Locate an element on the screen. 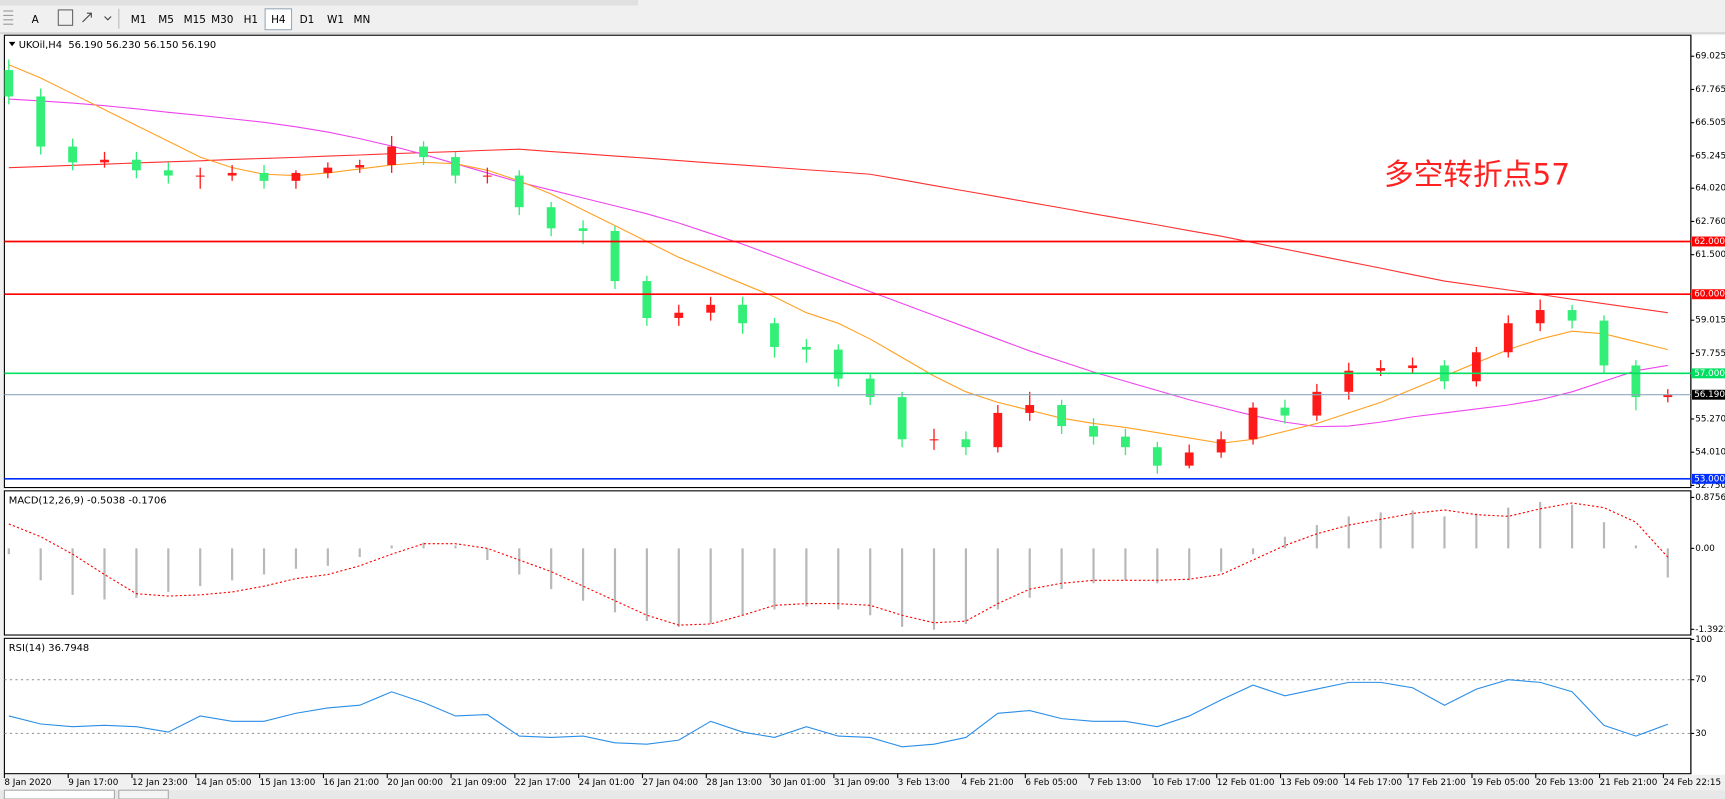 Image resolution: width=1725 pixels, height=799 pixels. x-tick-label: 27 Jan 04:00 is located at coordinates (670, 783).